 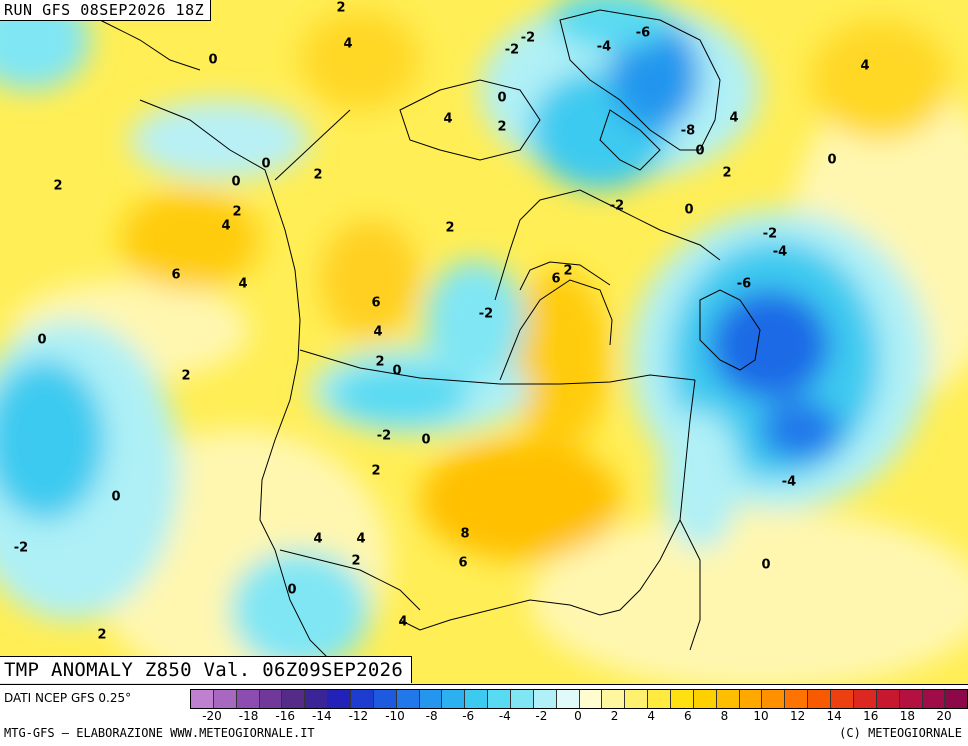 What do you see at coordinates (358, 716) in the screenshot?
I see `scale-tick-label: -12` at bounding box center [358, 716].